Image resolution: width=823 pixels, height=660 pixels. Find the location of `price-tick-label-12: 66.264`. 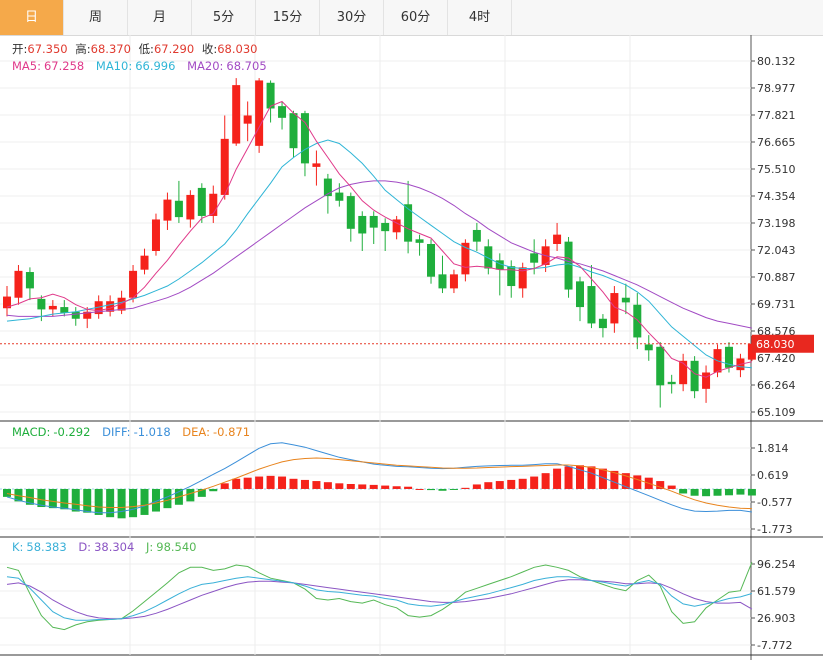

price-tick-label-12: 66.264 is located at coordinates (776, 385).